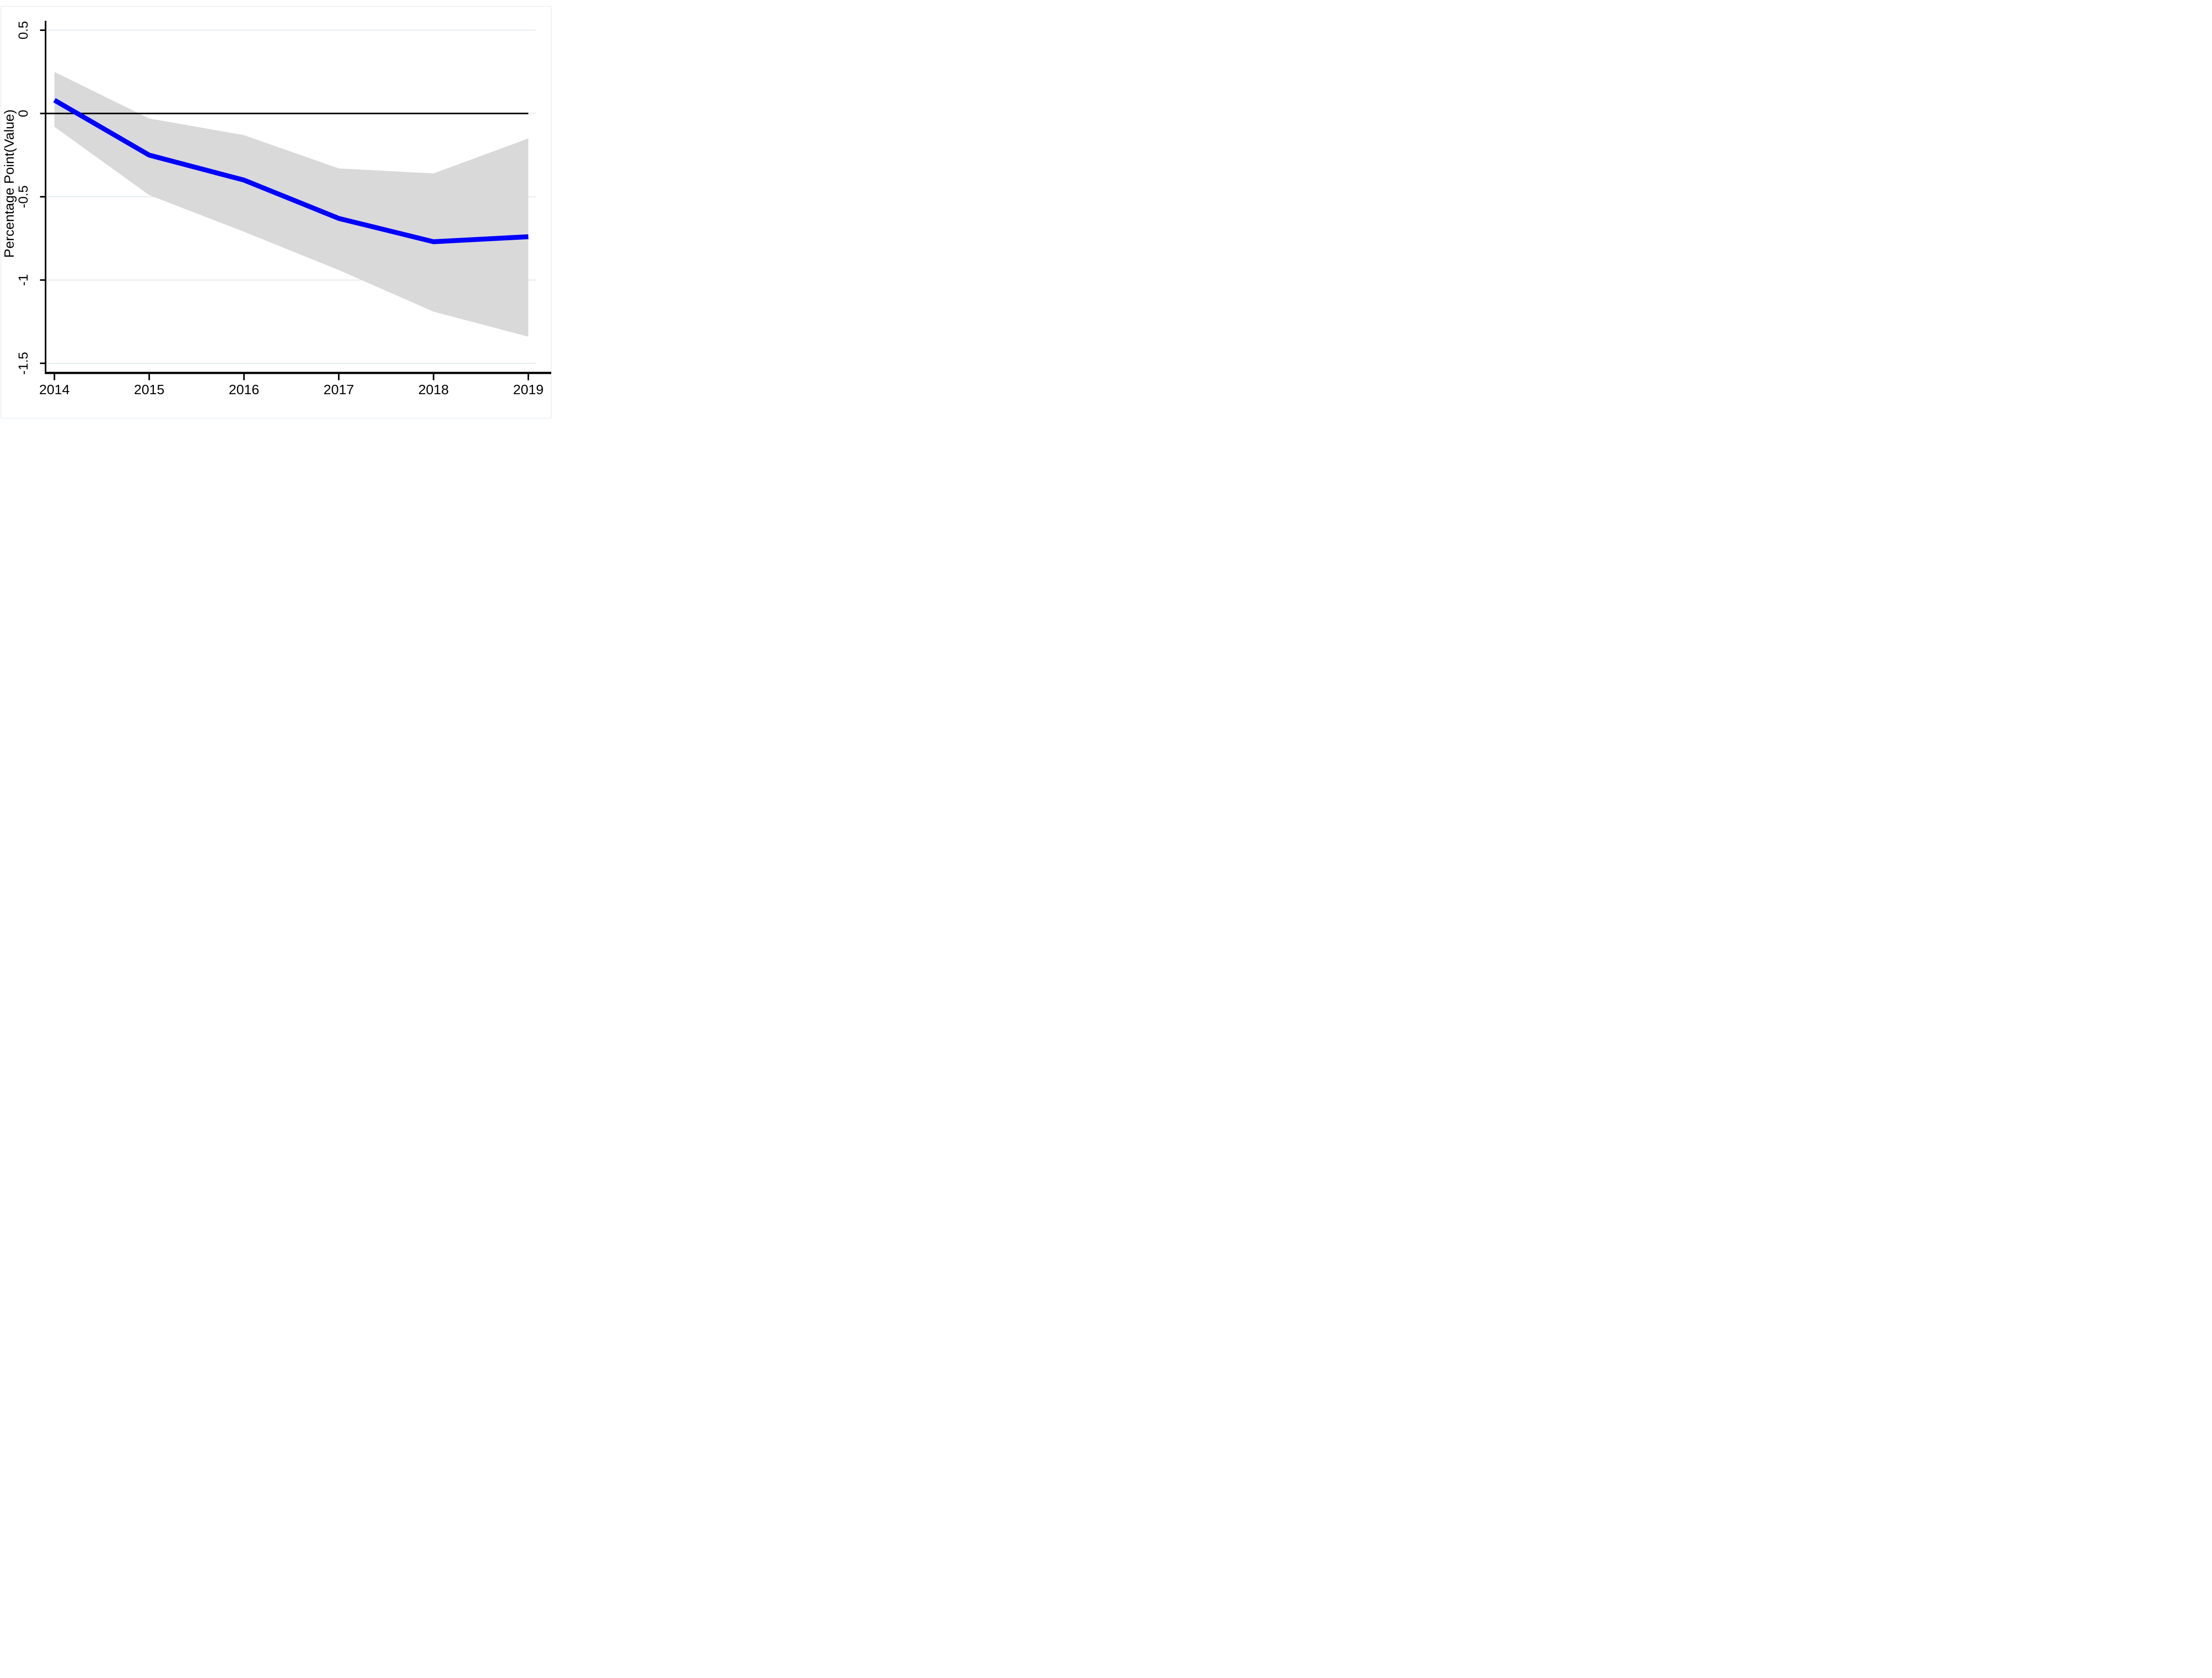 The height and width of the screenshot is (1678, 2212). I want to click on y-tick-label: 0.5, so click(24, 30).